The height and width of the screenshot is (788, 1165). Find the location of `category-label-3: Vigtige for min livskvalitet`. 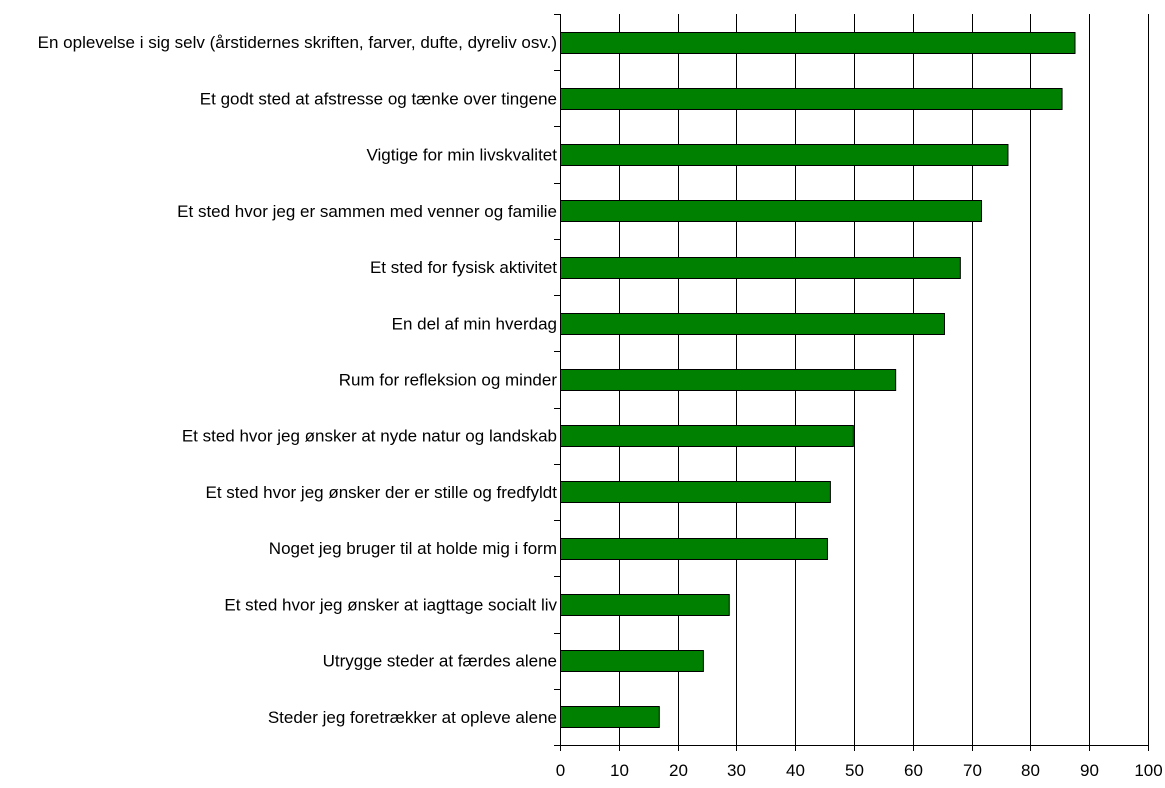

category-label-3: Vigtige for min livskvalitet is located at coordinates (461, 155).